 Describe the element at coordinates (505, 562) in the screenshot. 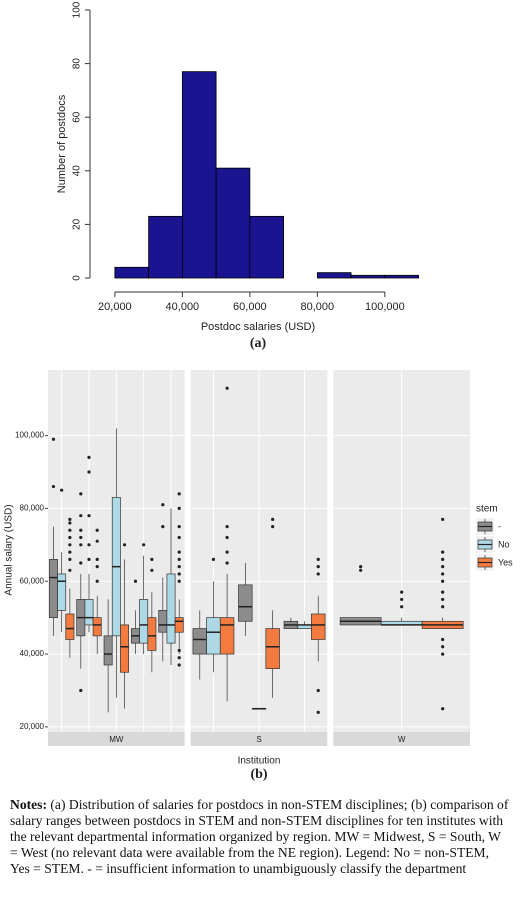

I see `legend-label: Yes` at that location.